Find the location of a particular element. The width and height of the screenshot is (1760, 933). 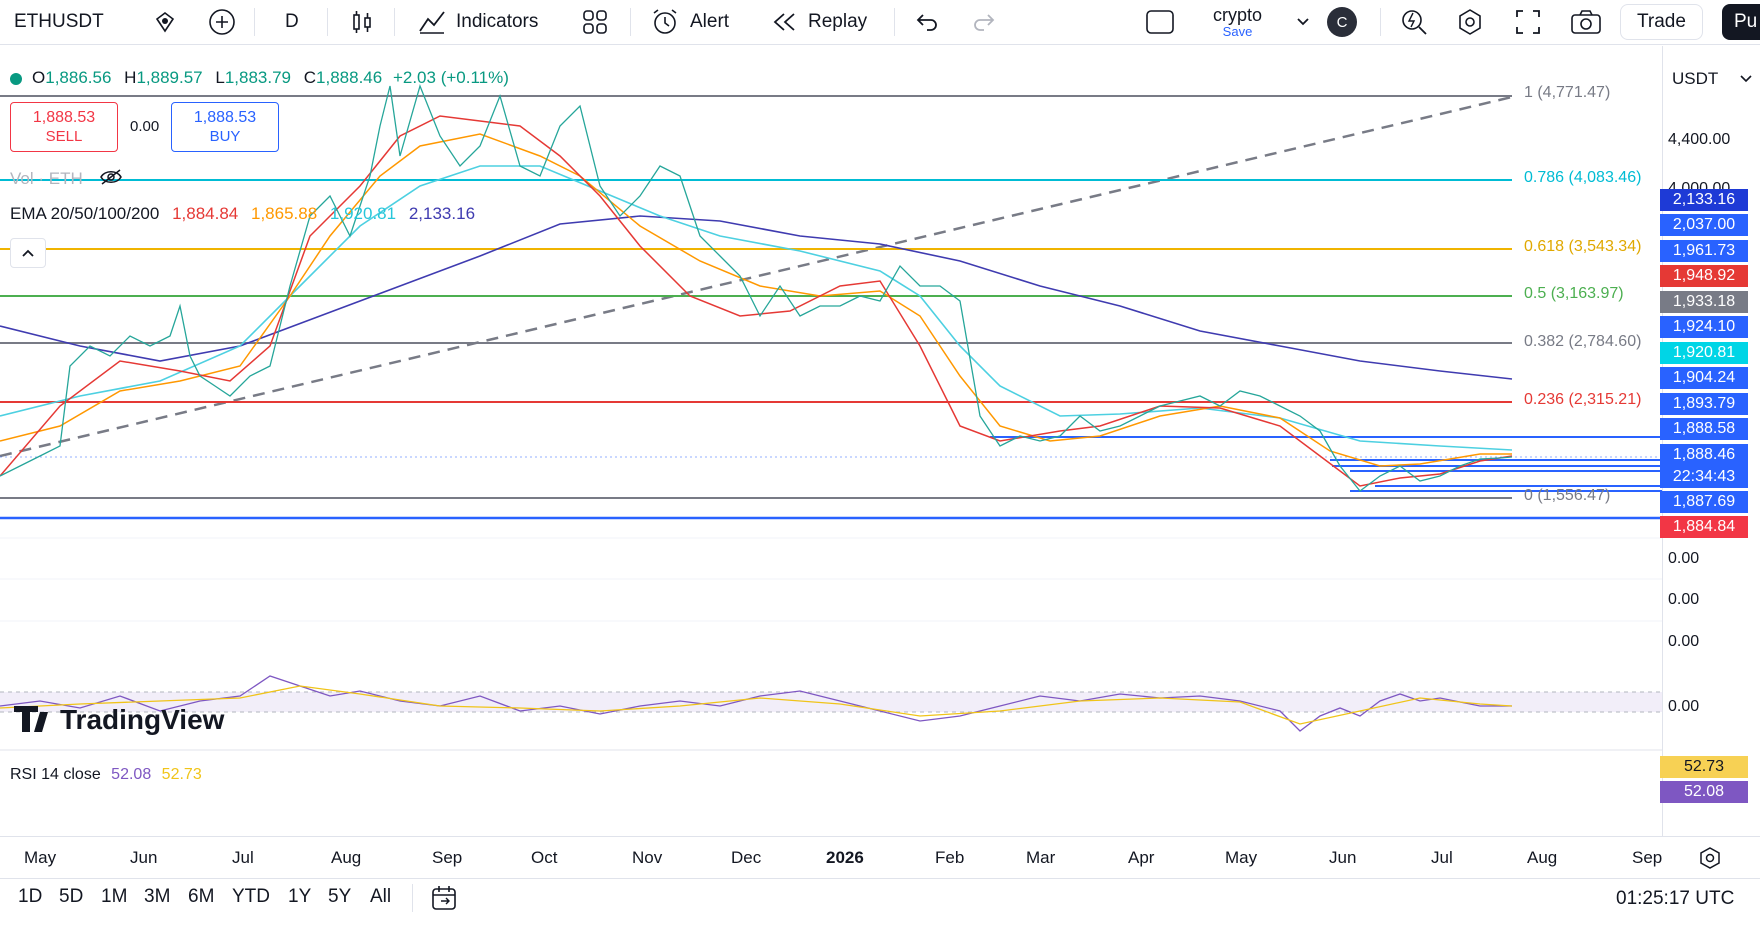

rsi-legend: RSI 14 close 52.08 52.73 is located at coordinates (106, 775).